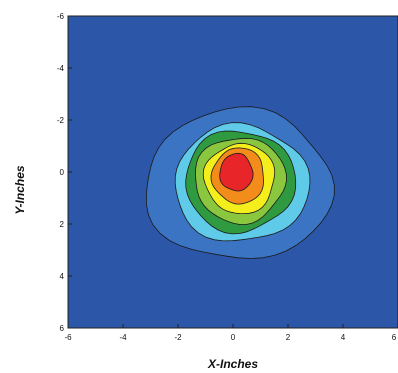  Describe the element at coordinates (62, 276) in the screenshot. I see `y-tick-label: 4` at that location.